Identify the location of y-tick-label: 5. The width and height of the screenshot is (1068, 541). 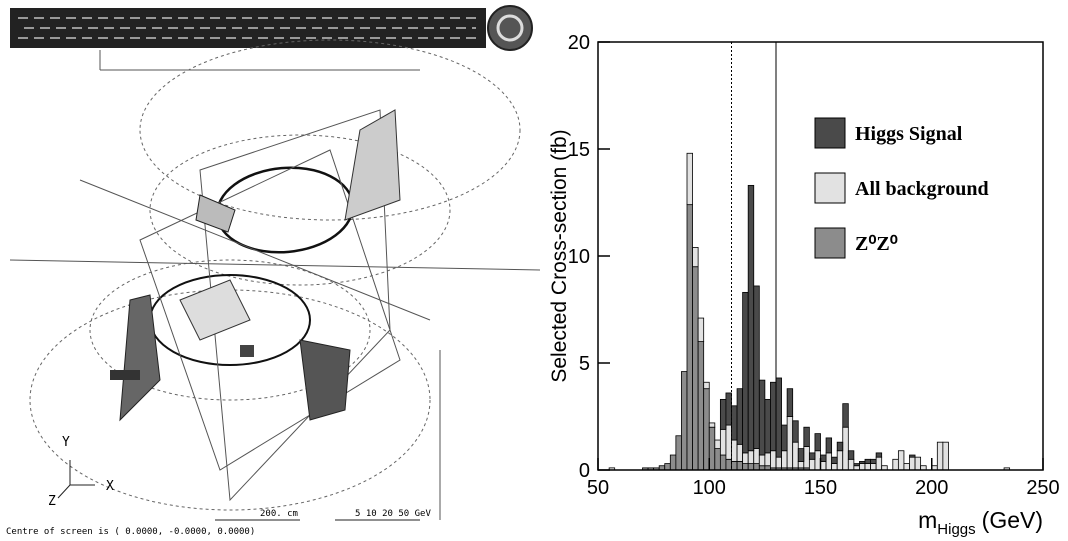
(584, 364).